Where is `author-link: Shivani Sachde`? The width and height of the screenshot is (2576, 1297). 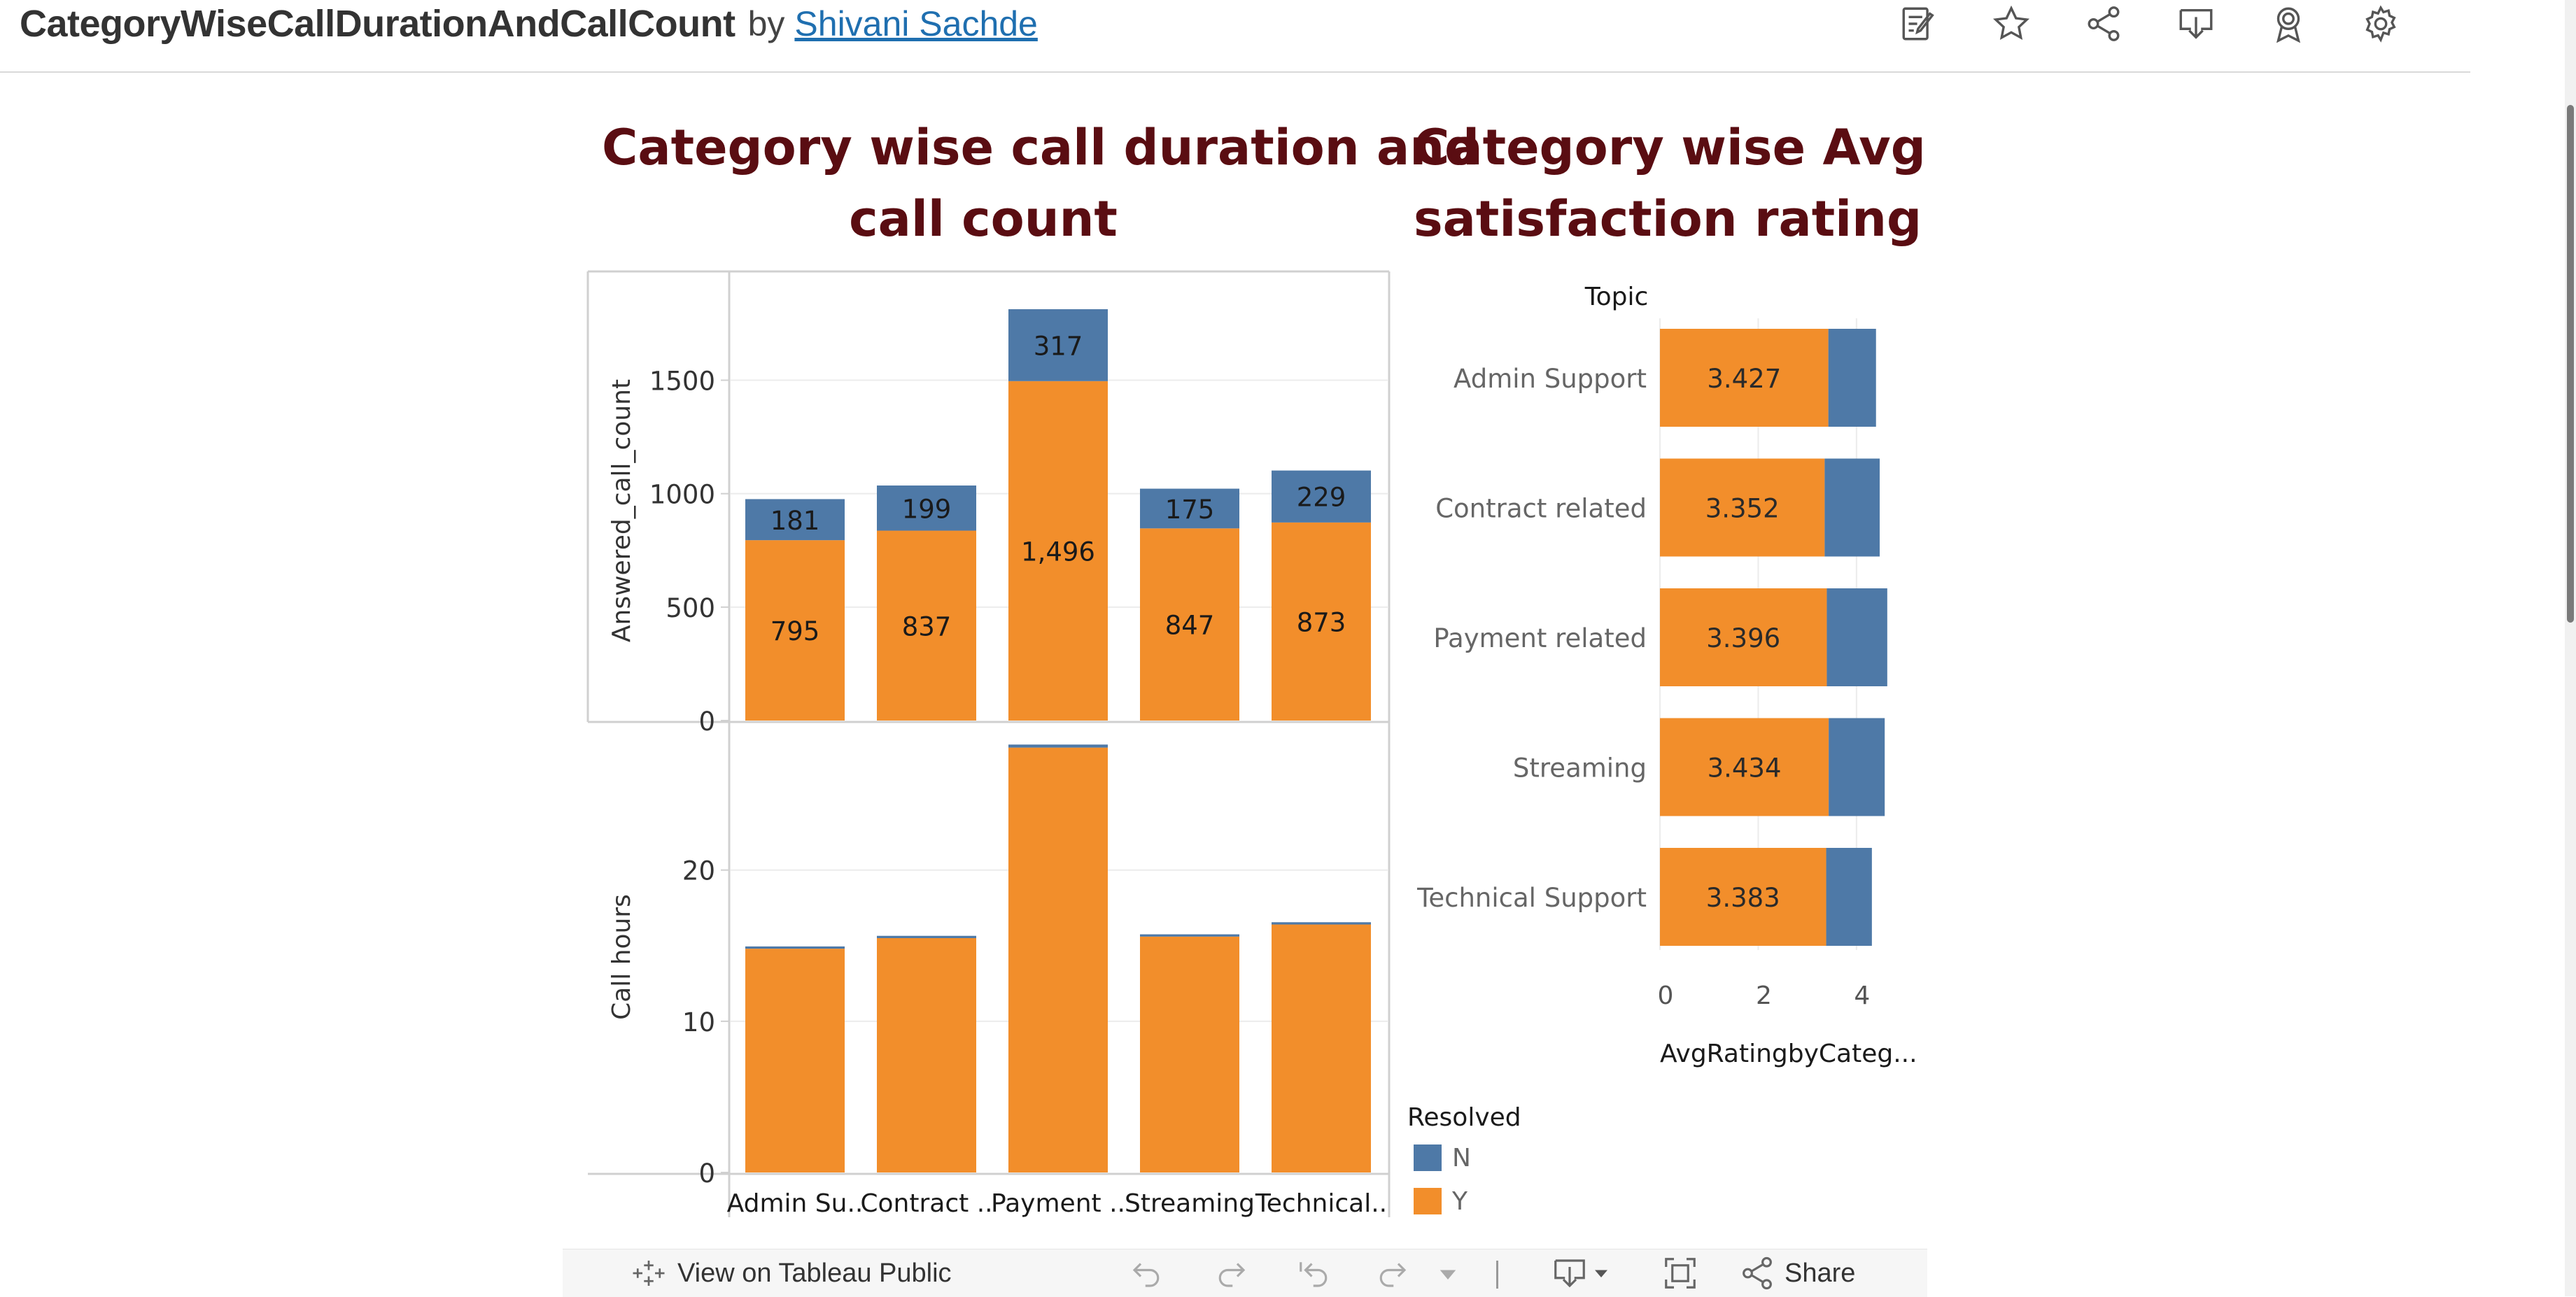
author-link: Shivani Sachde is located at coordinates (916, 23).